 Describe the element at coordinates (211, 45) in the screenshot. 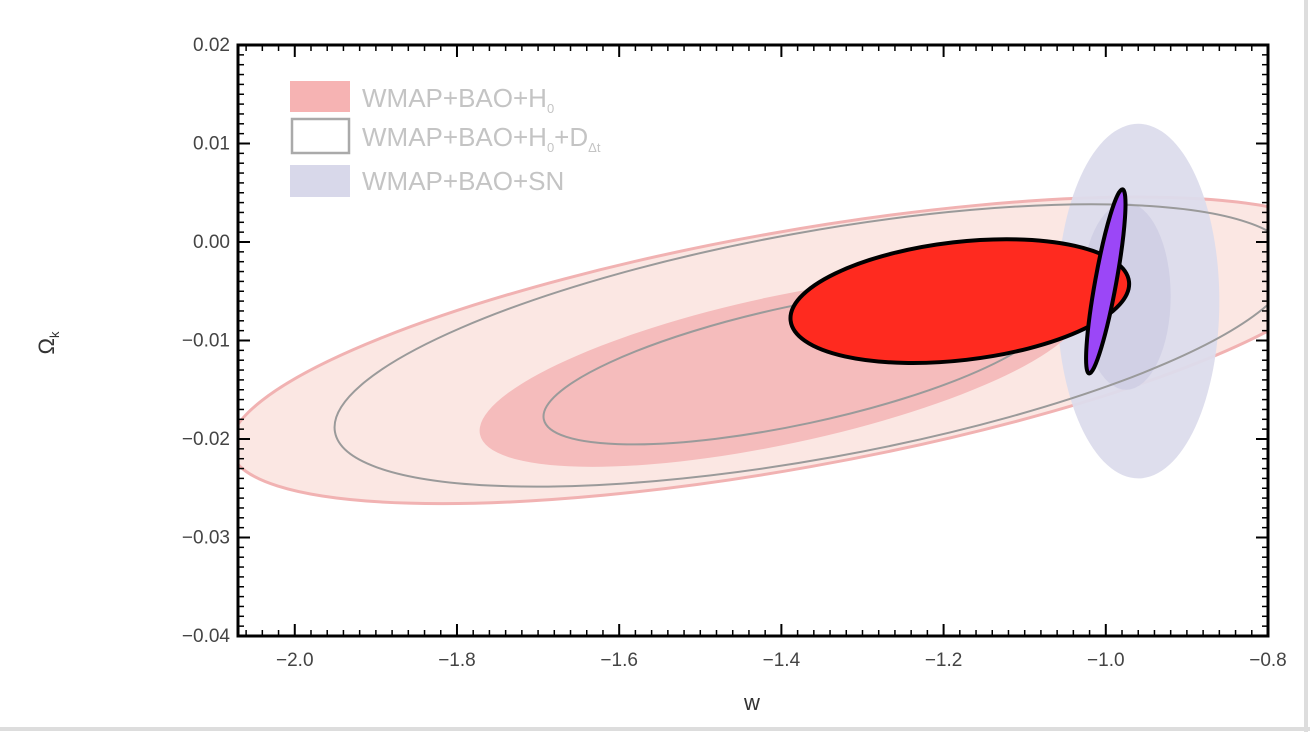

I see `y-tick-label: 0.02` at that location.